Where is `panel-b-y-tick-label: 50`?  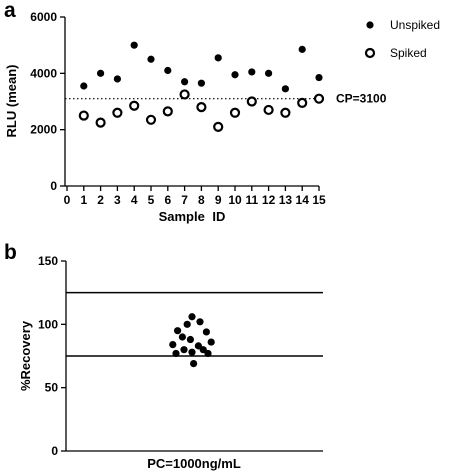 panel-b-y-tick-label: 50 is located at coordinates (52, 388).